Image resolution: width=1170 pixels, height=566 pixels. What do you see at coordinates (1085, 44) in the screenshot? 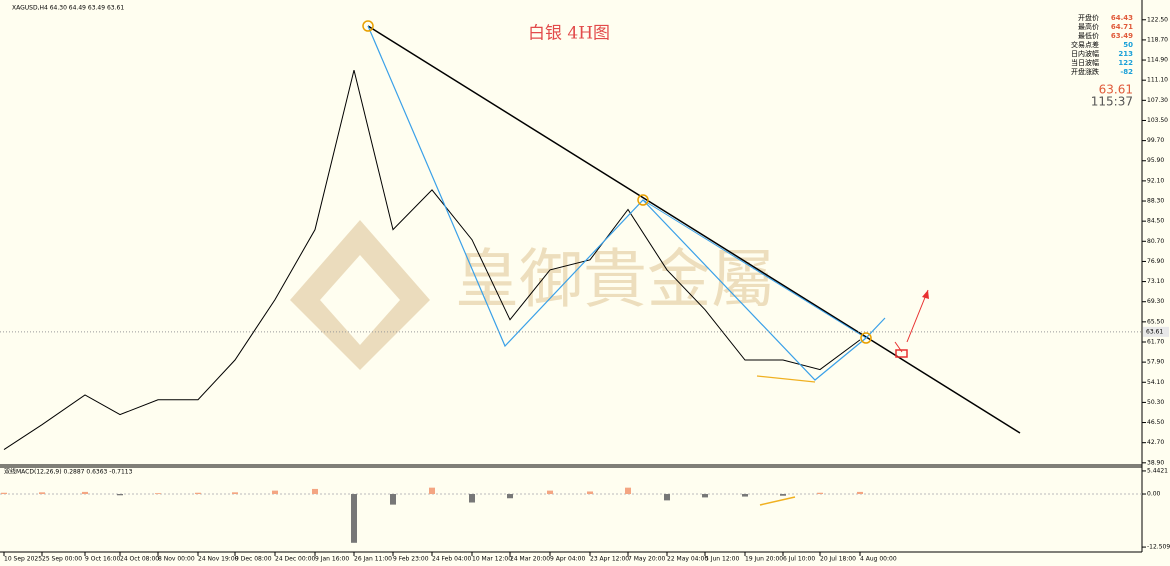
I see `info-label: 交易点差` at bounding box center [1085, 44].